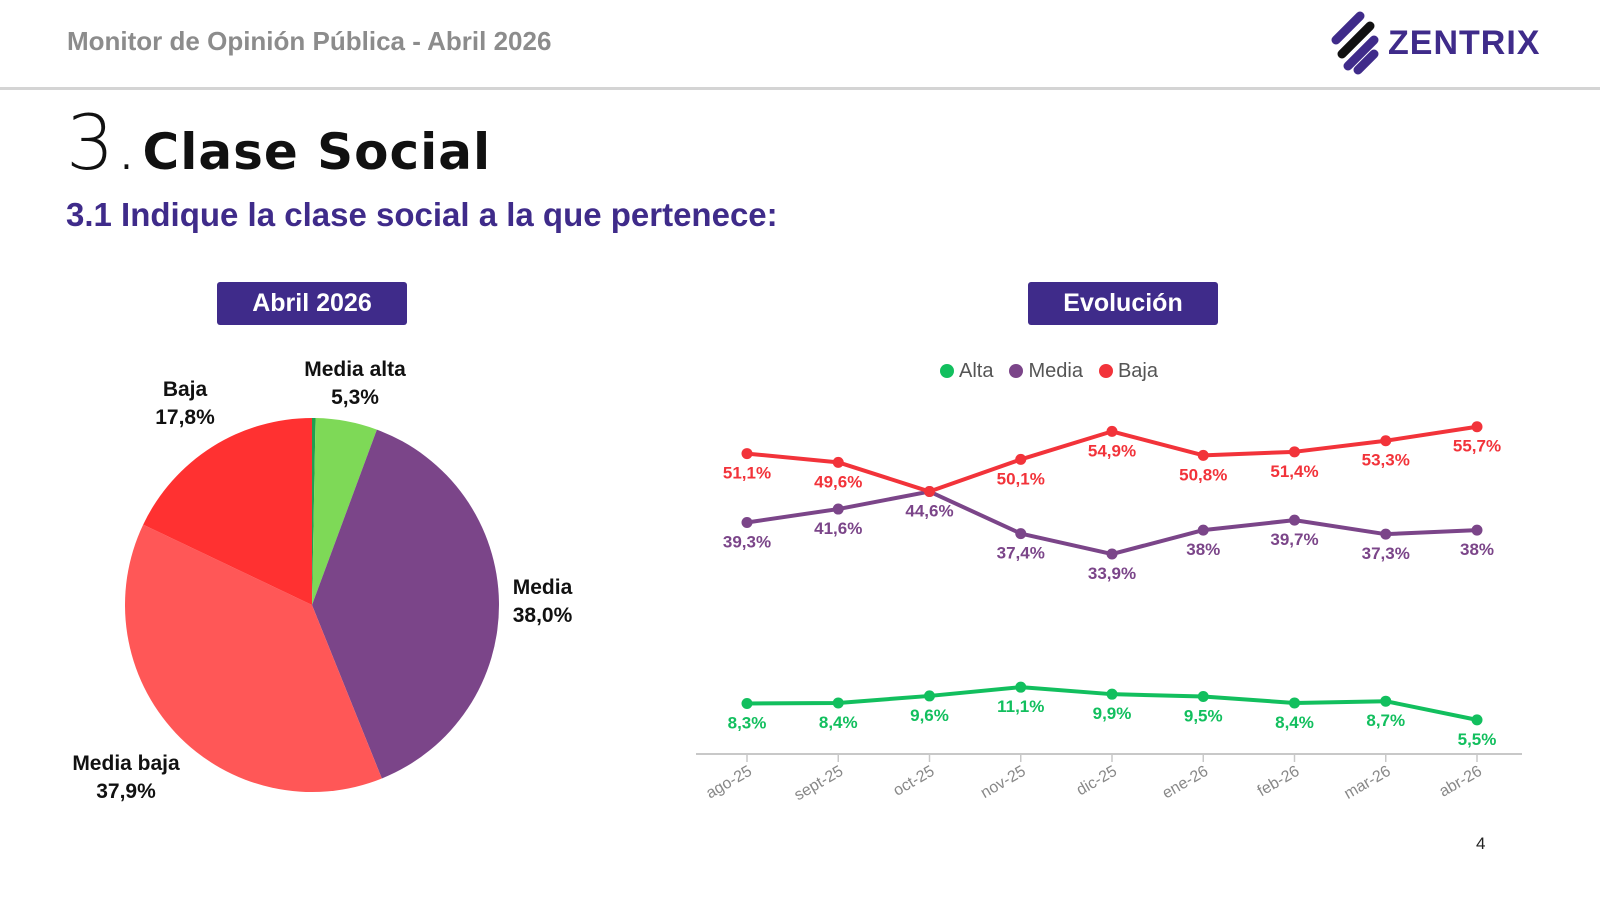 This screenshot has width=1600, height=900. I want to click on data-label-baja: 53,3%, so click(1386, 460).